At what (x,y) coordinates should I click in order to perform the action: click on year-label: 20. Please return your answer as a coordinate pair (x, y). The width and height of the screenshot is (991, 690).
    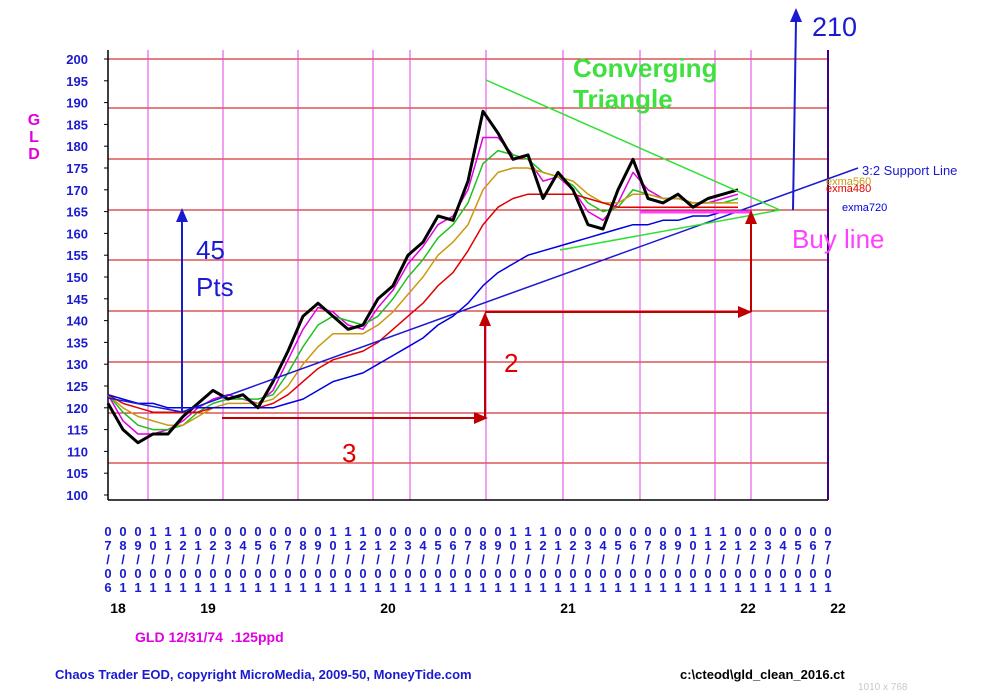
    Looking at the image, I should click on (388, 608).